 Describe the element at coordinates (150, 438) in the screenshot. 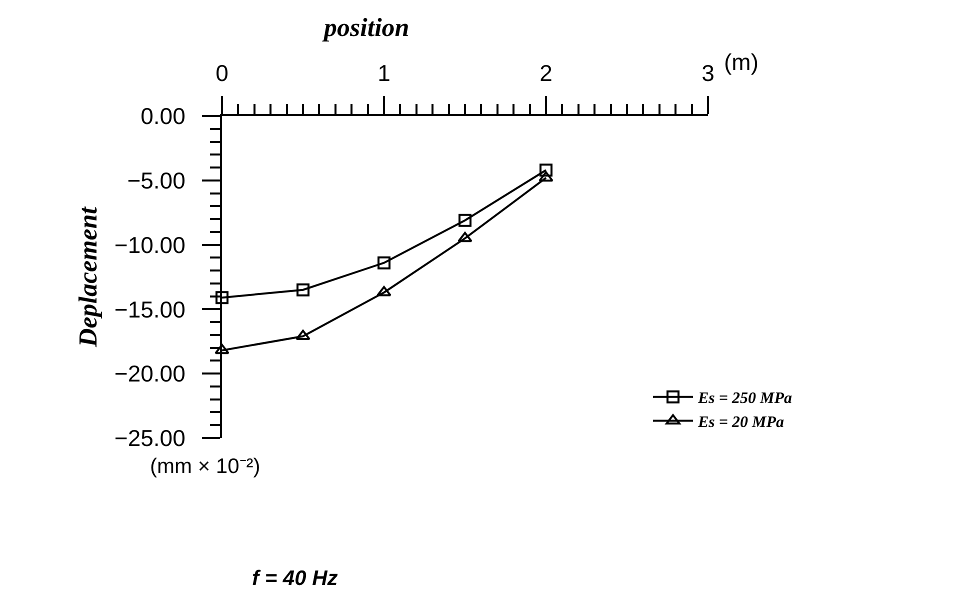

I see `y-tick-label: −25.00` at that location.